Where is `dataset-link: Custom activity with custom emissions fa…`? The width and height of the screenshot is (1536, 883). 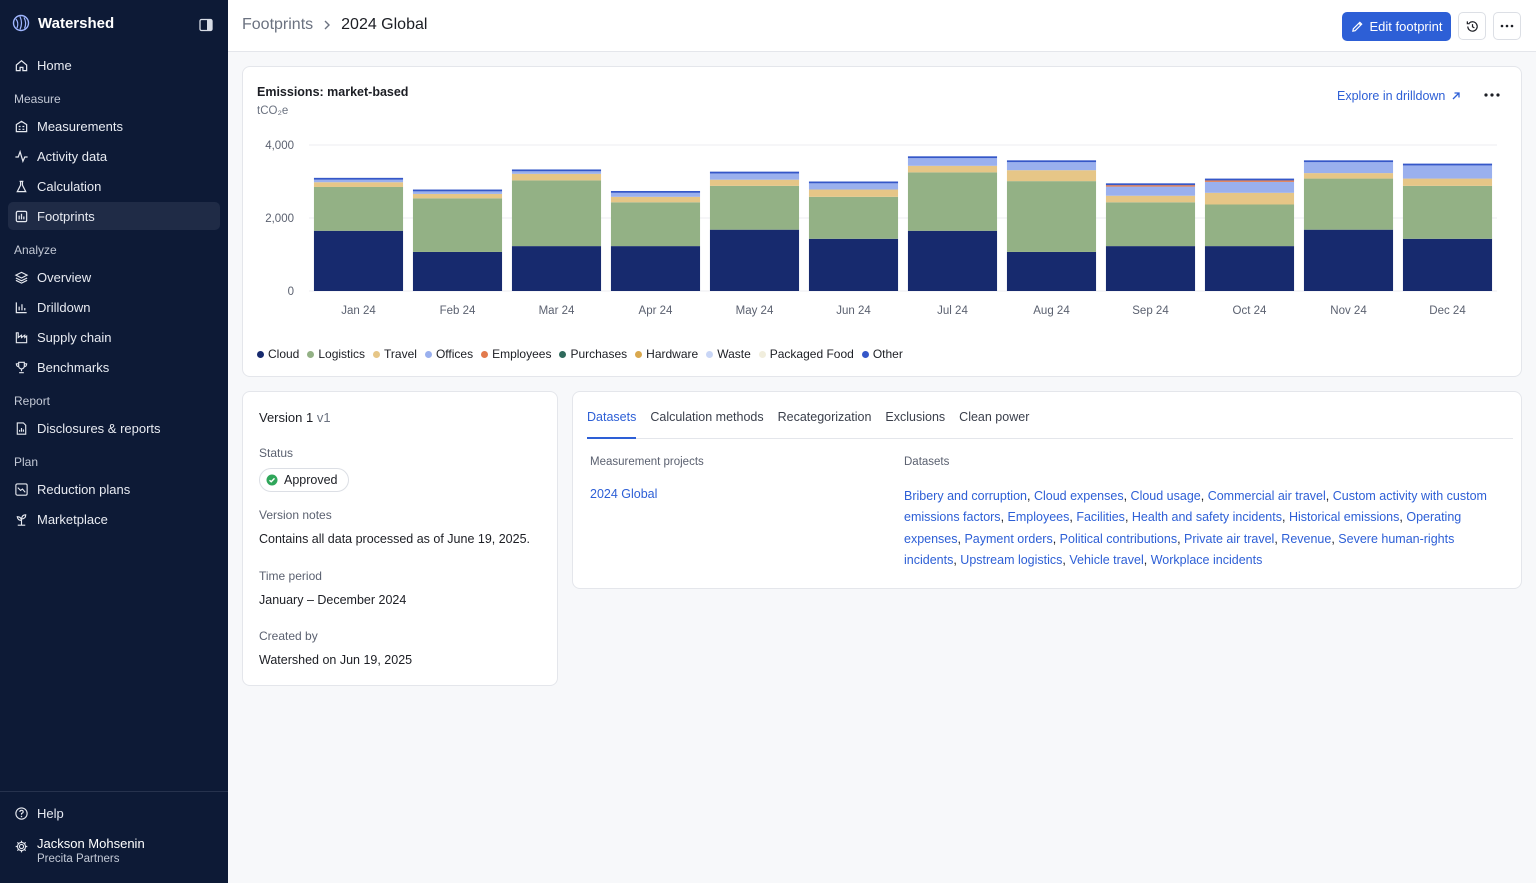 dataset-link: Custom activity with custom emissions fa… is located at coordinates (1195, 507).